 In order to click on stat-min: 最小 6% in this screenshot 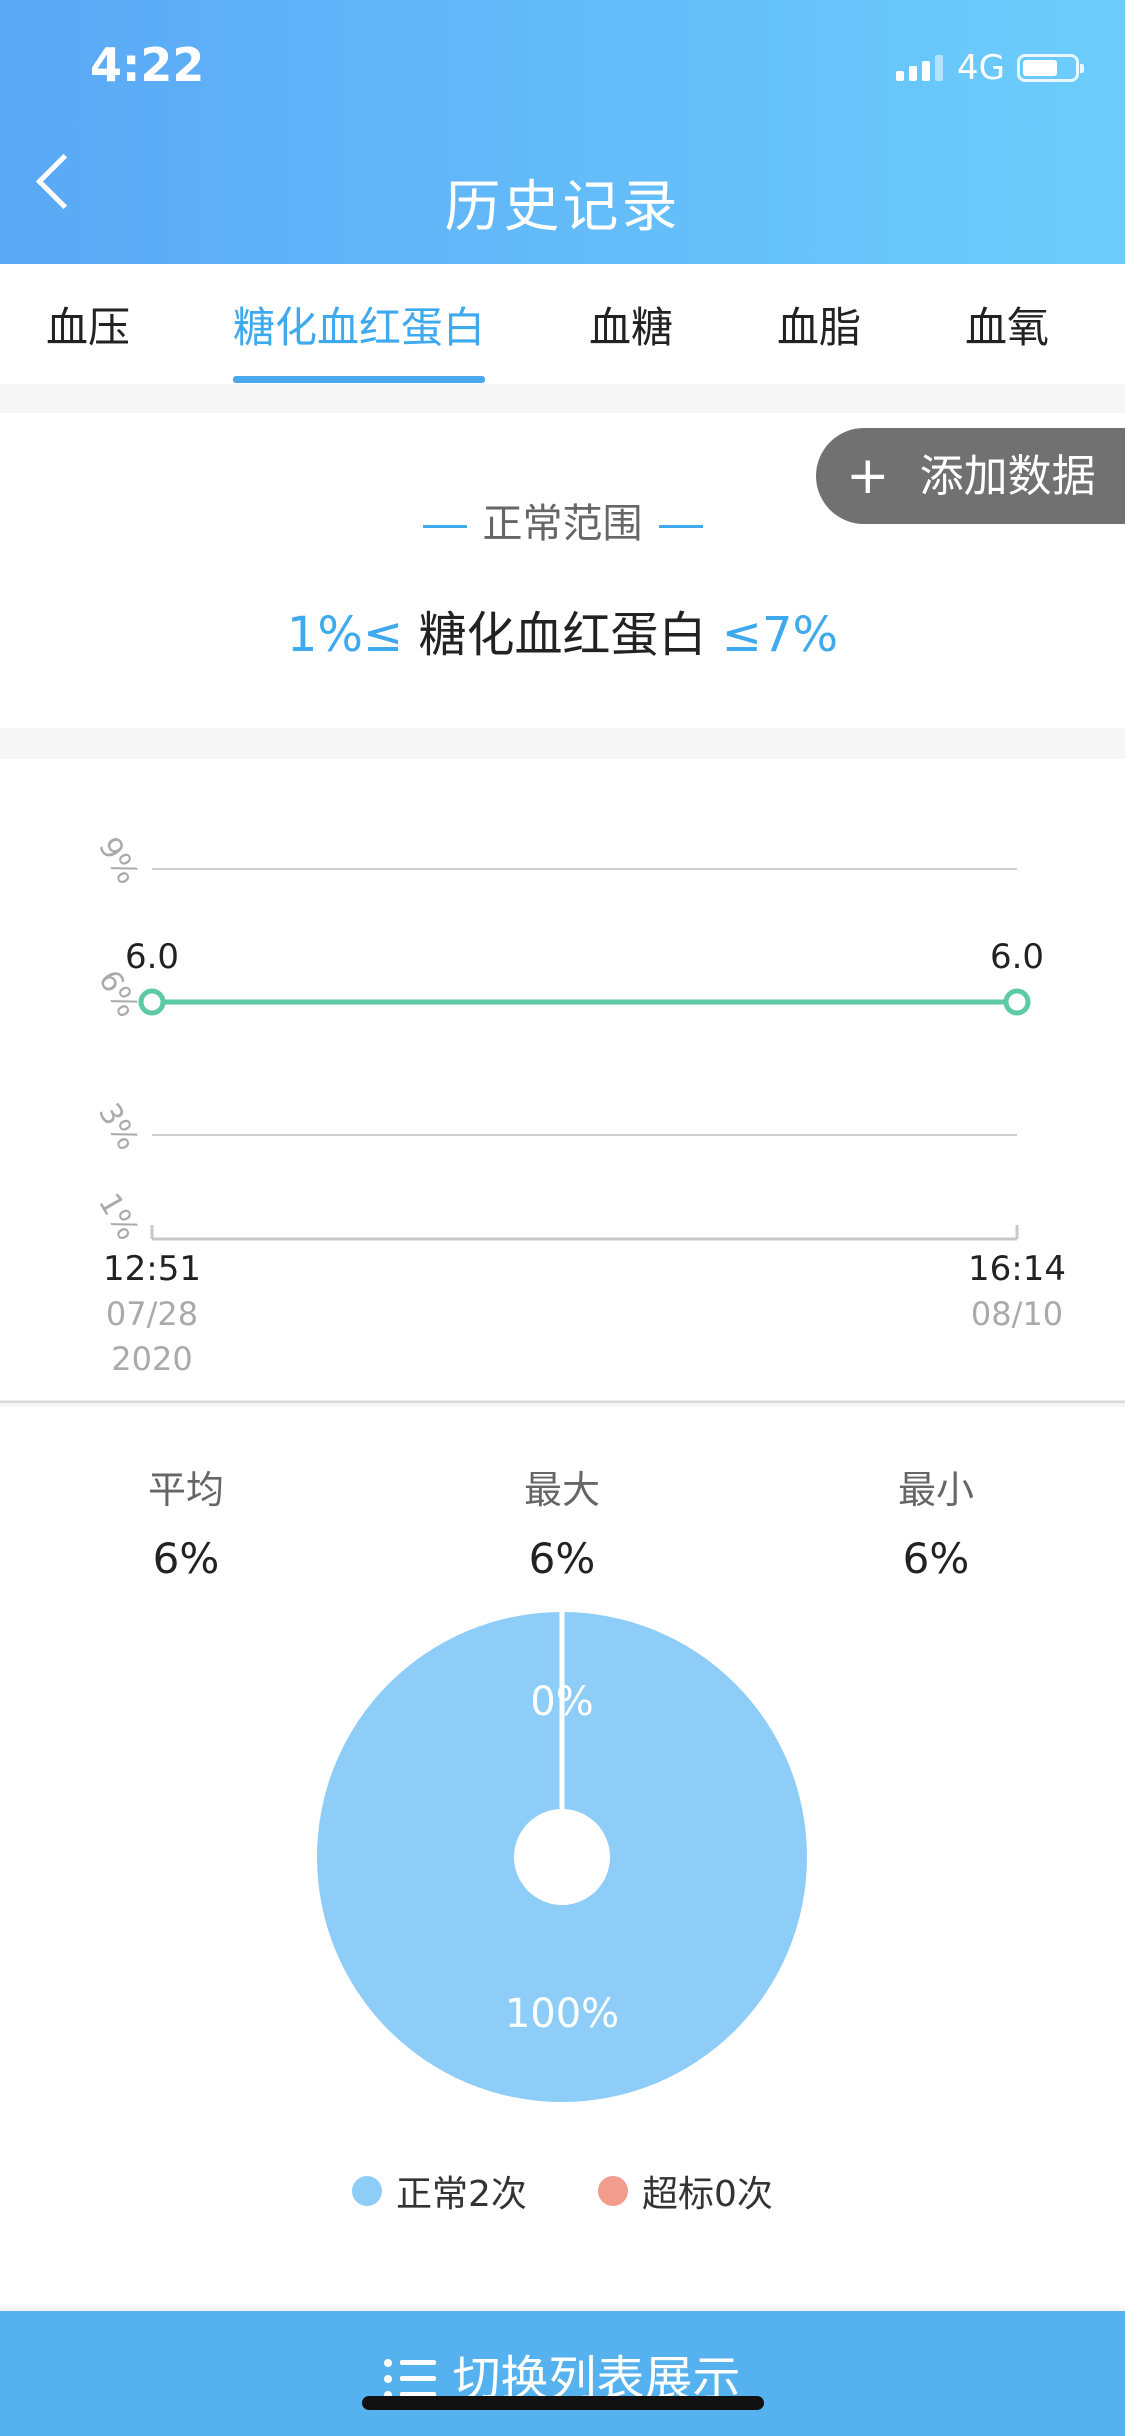, I will do `click(936, 1521)`.